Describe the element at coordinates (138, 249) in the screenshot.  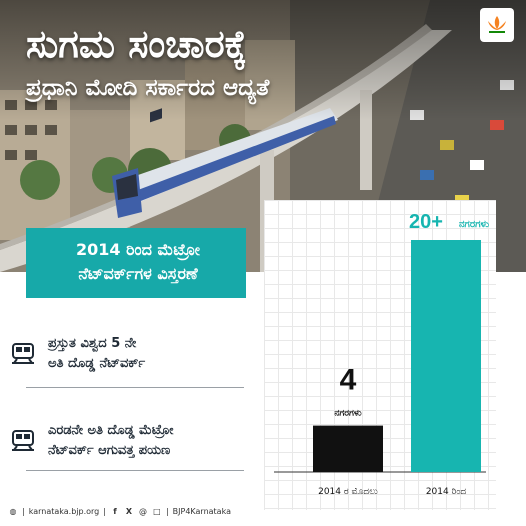
I see `section-title-line1: 2014 ರಿಂದ ಮೆಟ್ರೋ` at that location.